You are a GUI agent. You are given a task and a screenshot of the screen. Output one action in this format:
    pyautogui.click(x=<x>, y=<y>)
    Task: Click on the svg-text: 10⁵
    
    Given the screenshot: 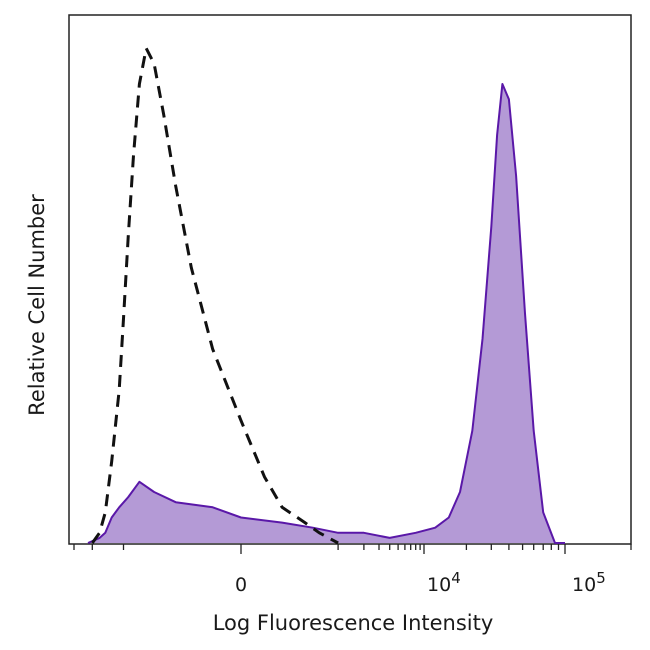 What is the action you would take?
    pyautogui.click(x=589, y=582)
    